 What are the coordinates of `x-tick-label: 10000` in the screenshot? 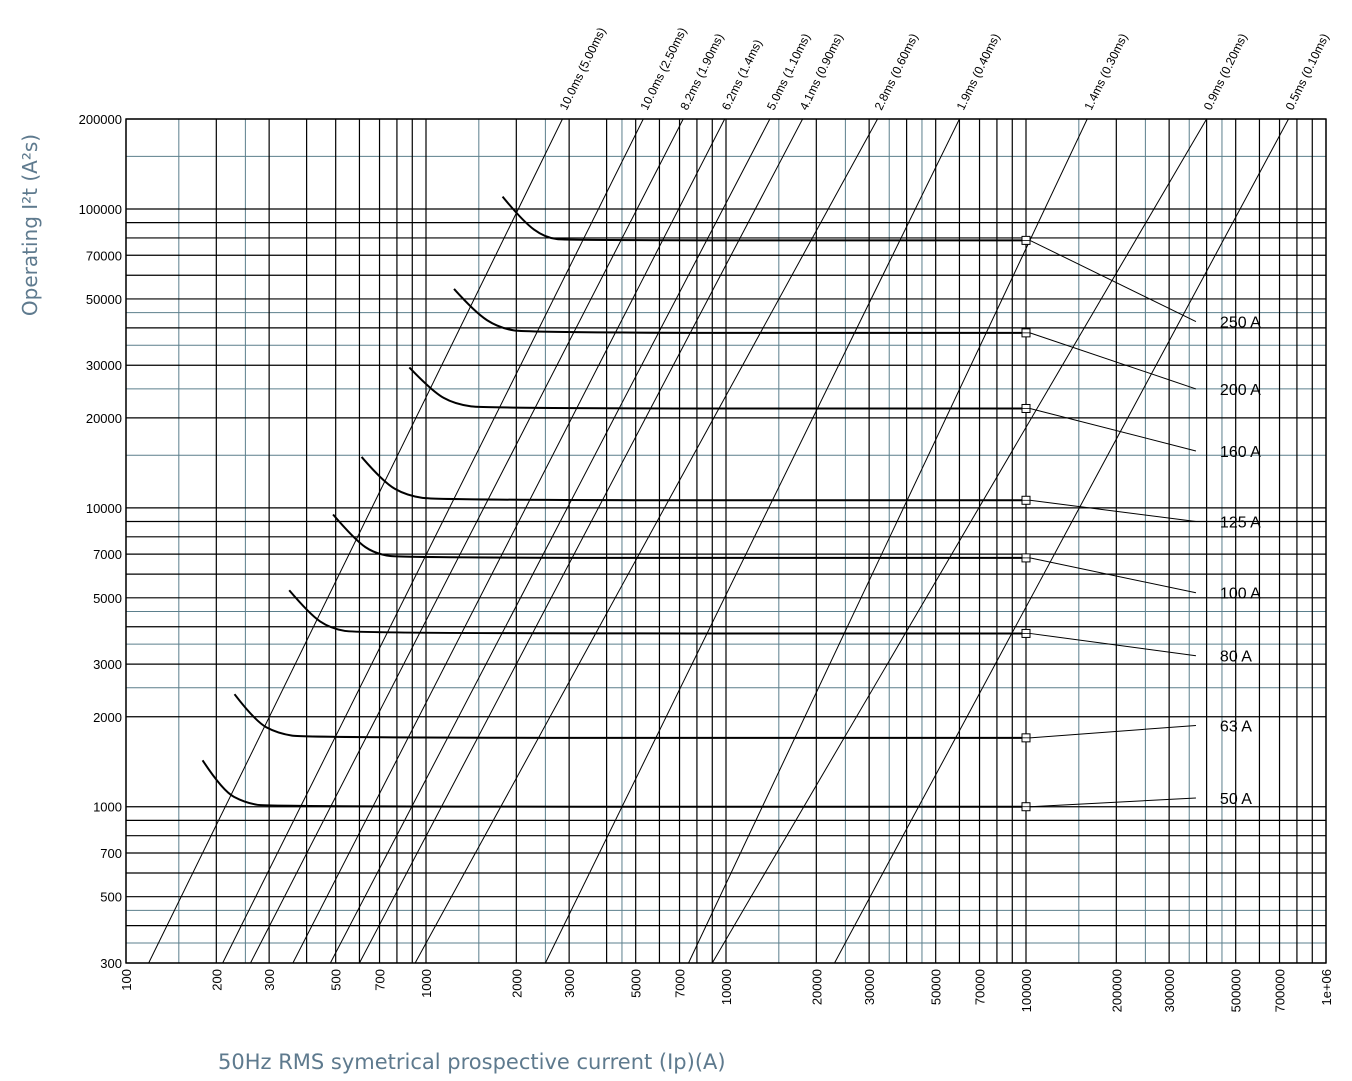 It's located at (726, 987).